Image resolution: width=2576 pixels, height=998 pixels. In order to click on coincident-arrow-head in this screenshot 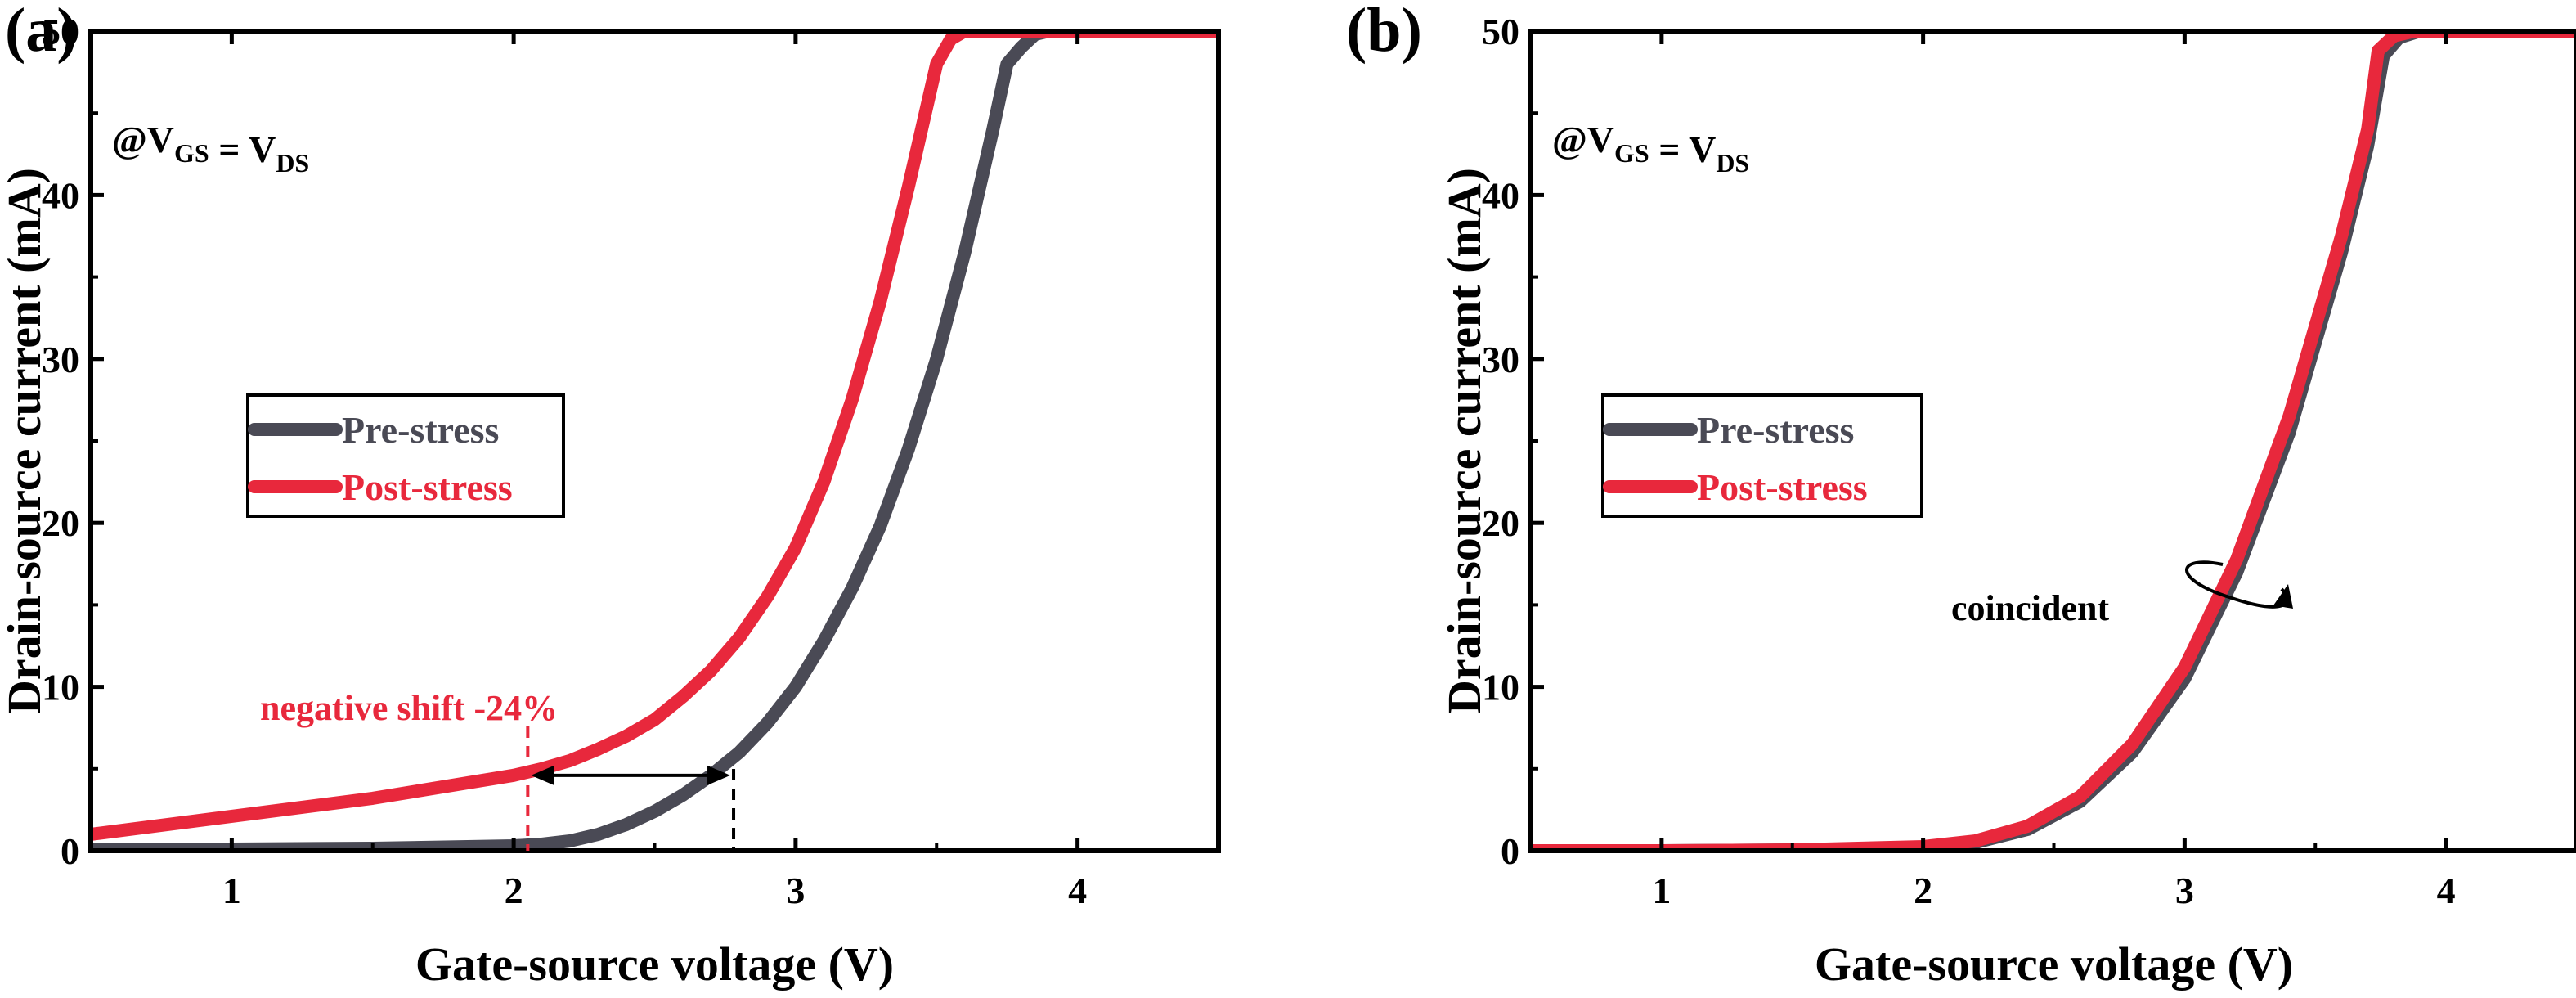, I will do `click(2283, 596)`.